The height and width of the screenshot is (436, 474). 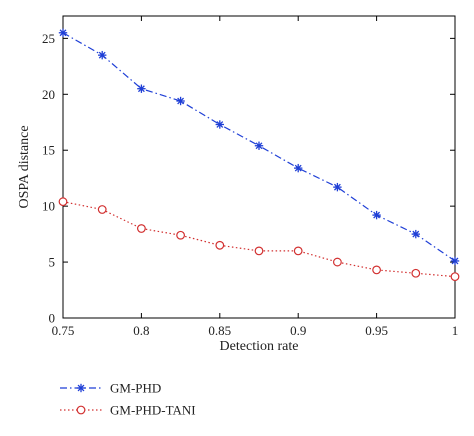 I want to click on y-axis-label: OSPA distance, so click(x=24, y=166).